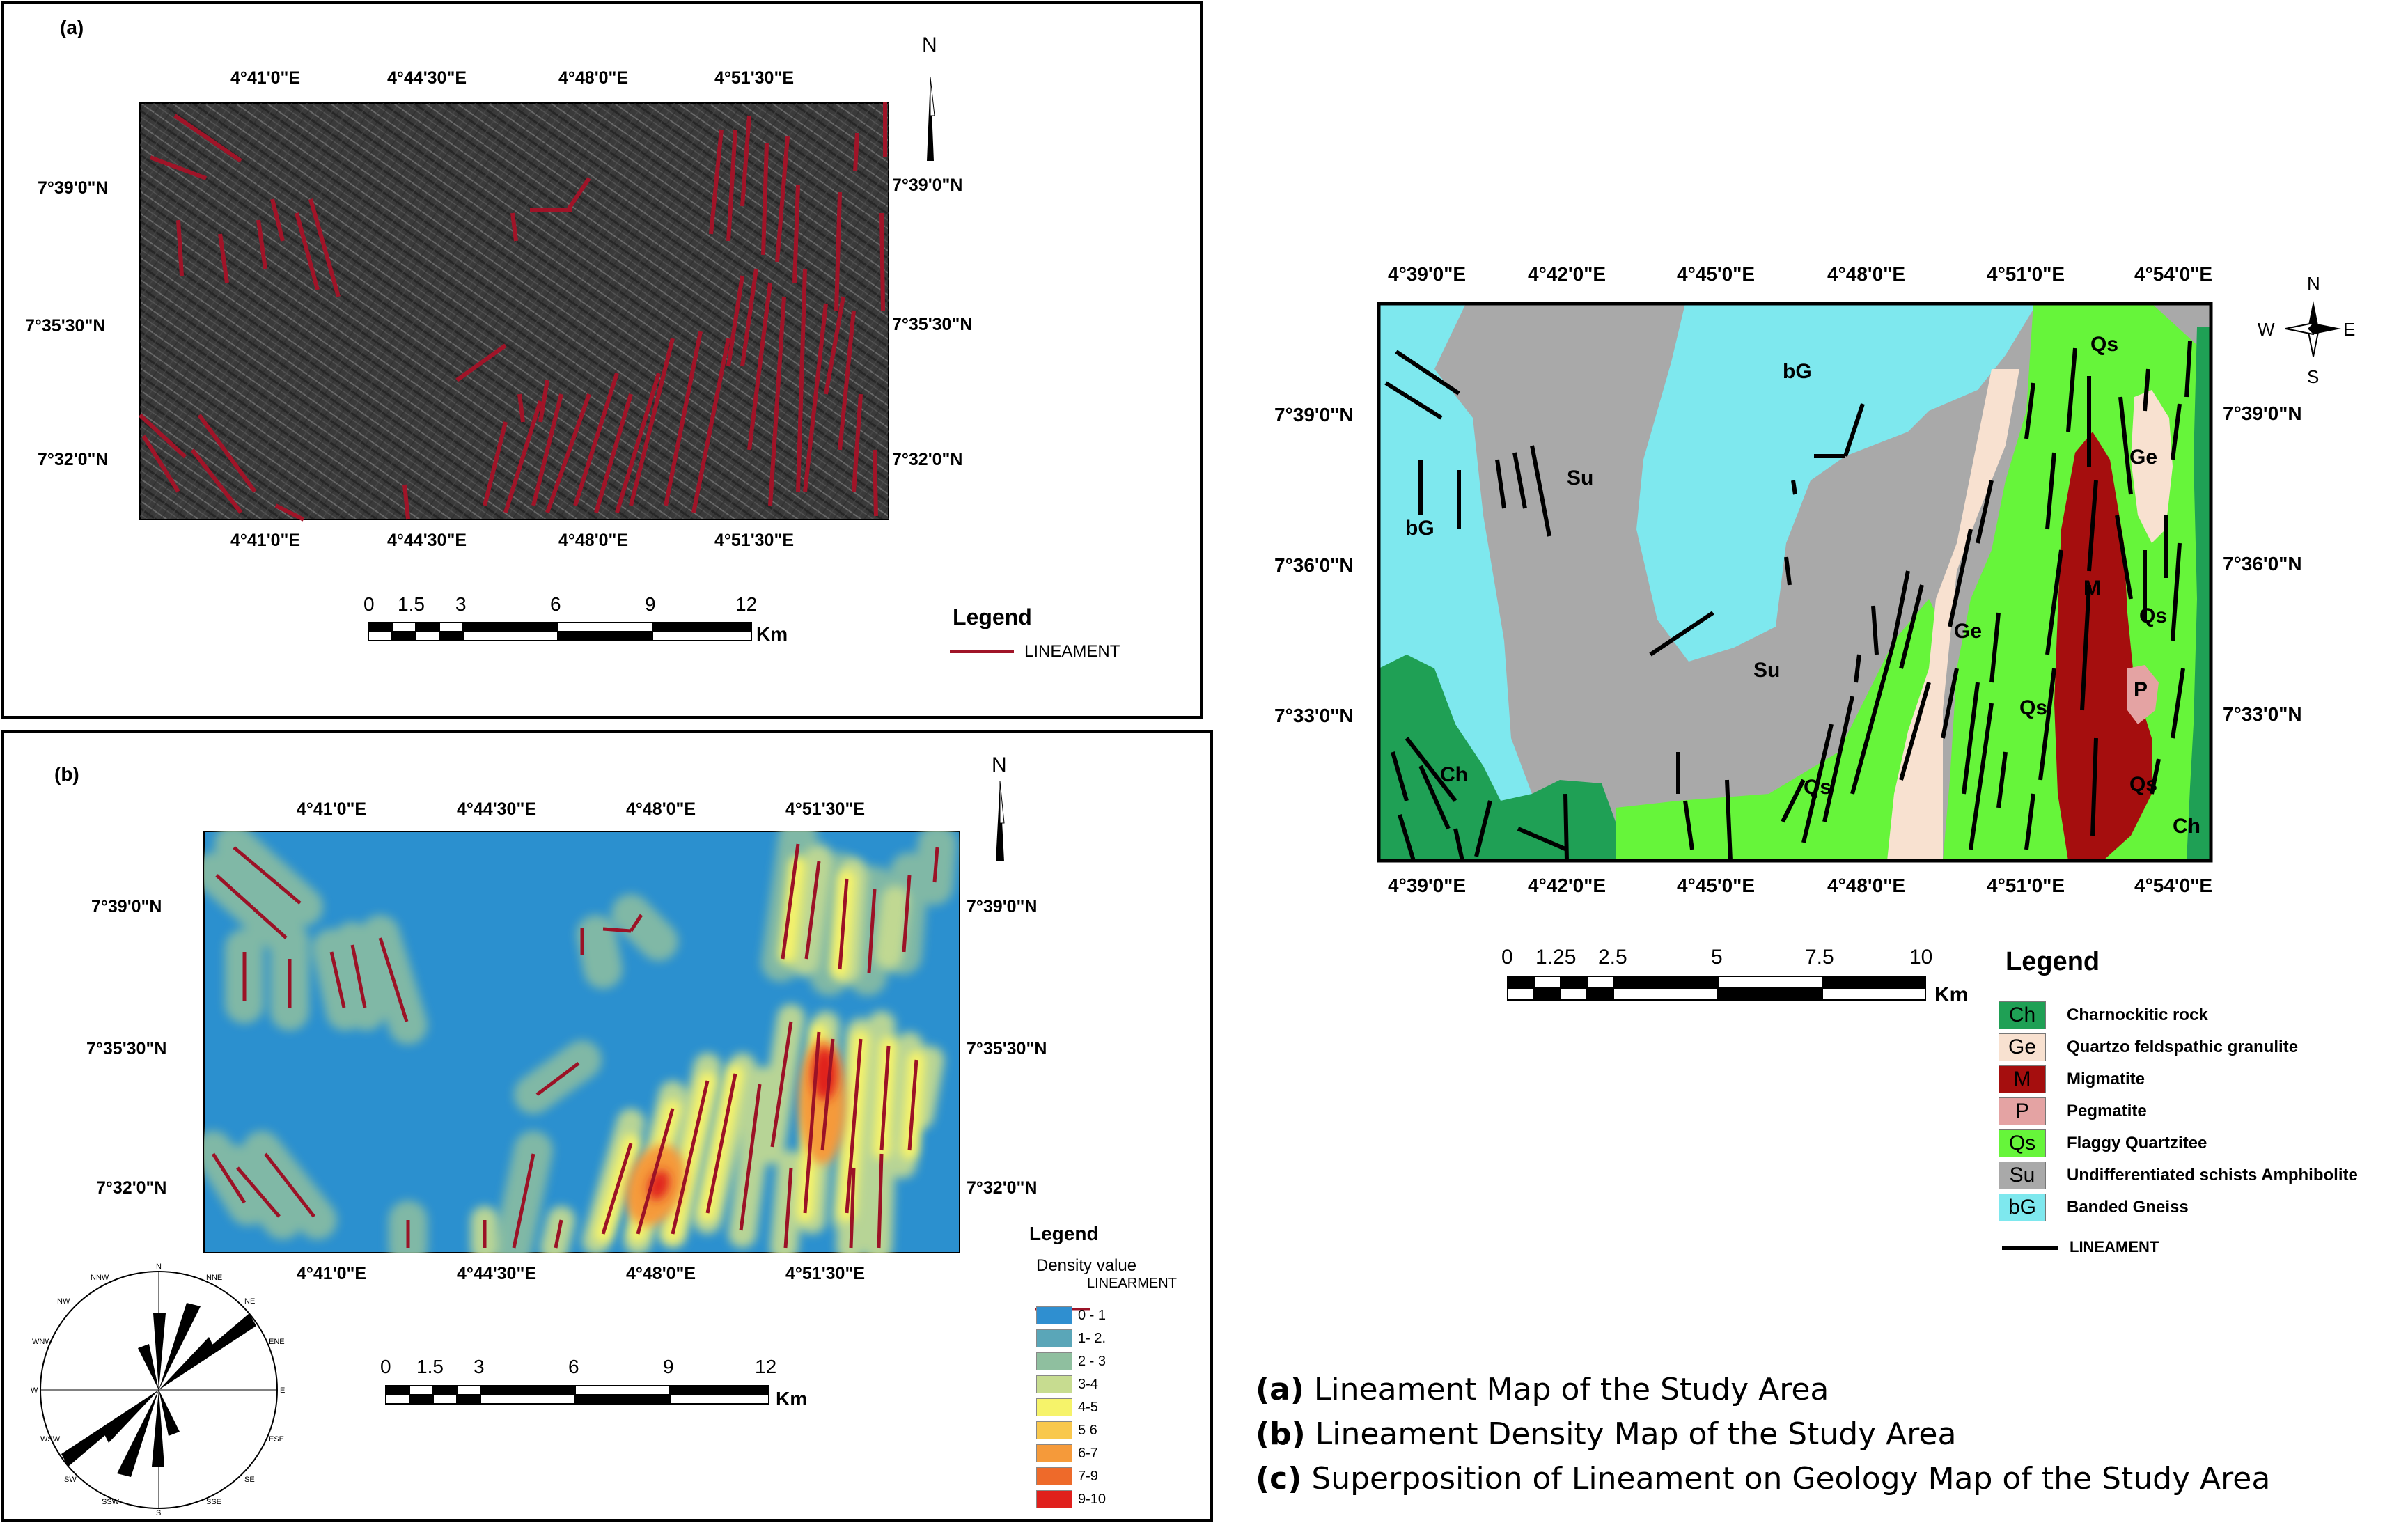  I want to click on b-density-class: 2 - 3, so click(1071, 1361).